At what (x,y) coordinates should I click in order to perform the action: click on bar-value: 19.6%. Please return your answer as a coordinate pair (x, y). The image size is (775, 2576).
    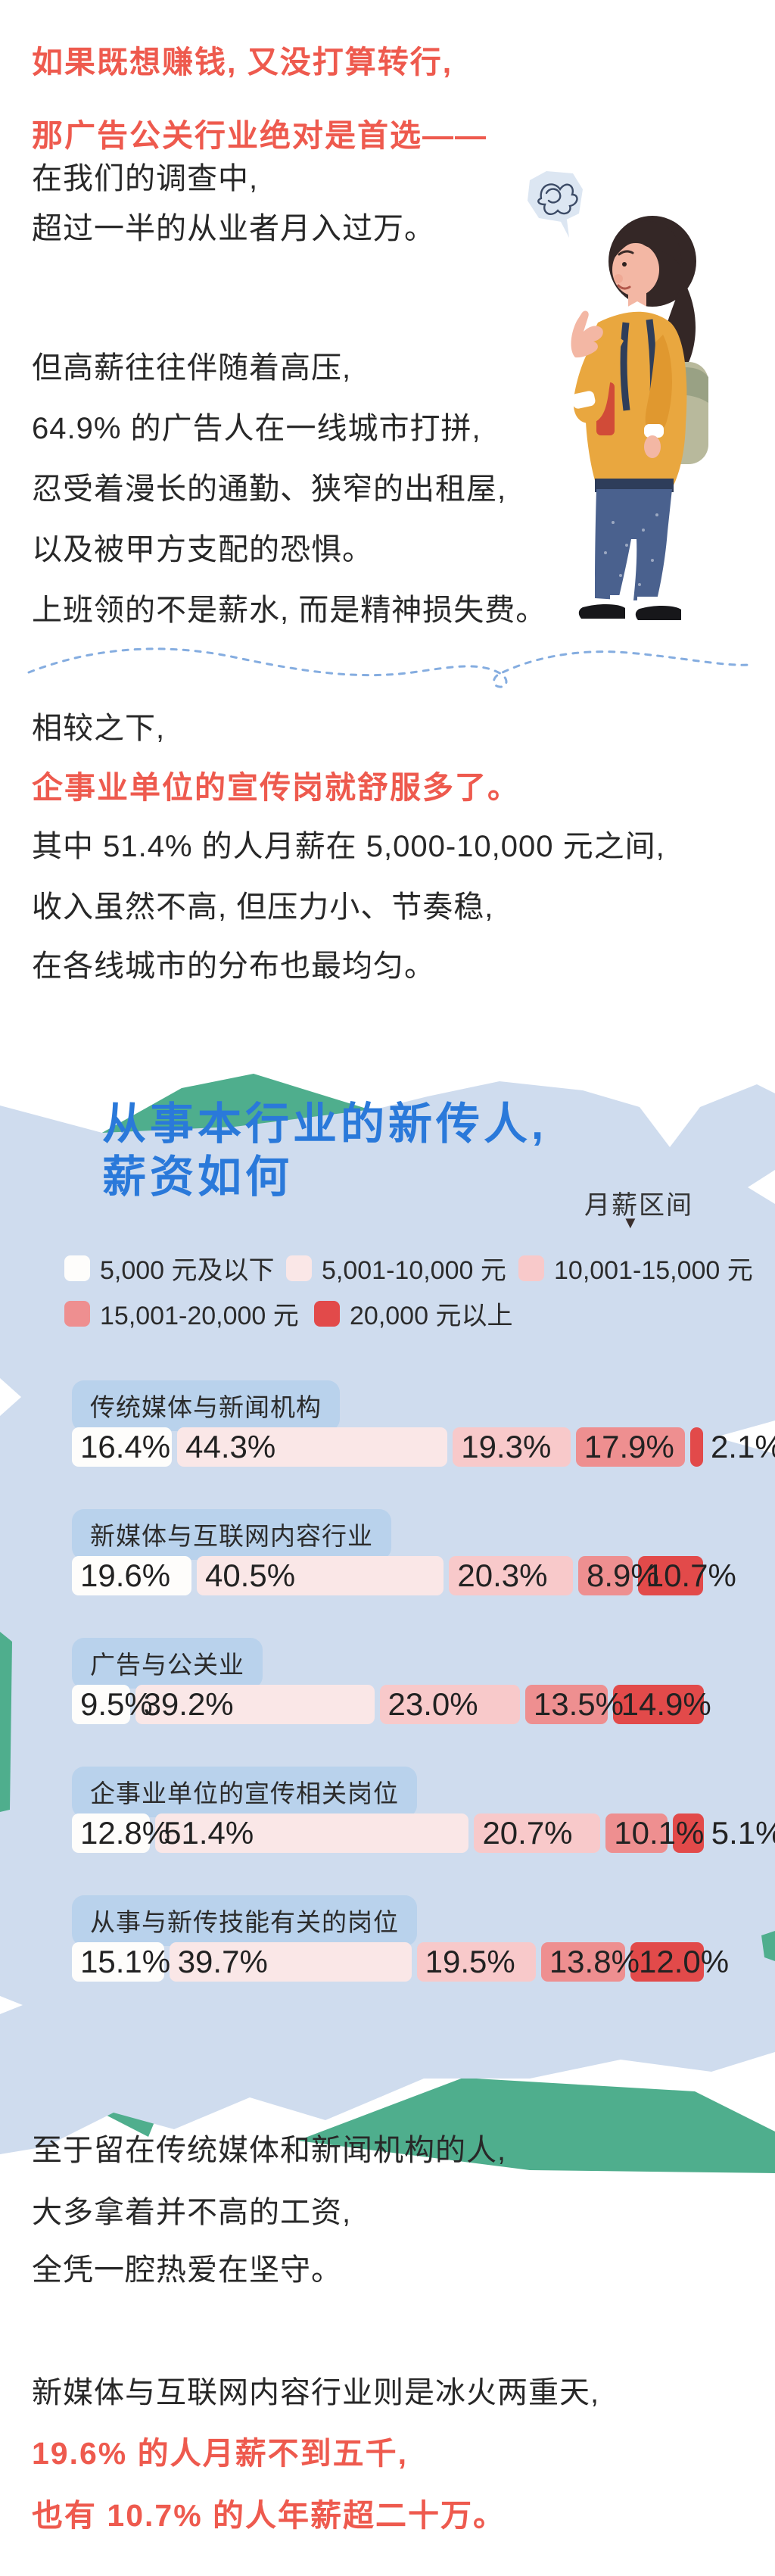
    Looking at the image, I should click on (125, 1575).